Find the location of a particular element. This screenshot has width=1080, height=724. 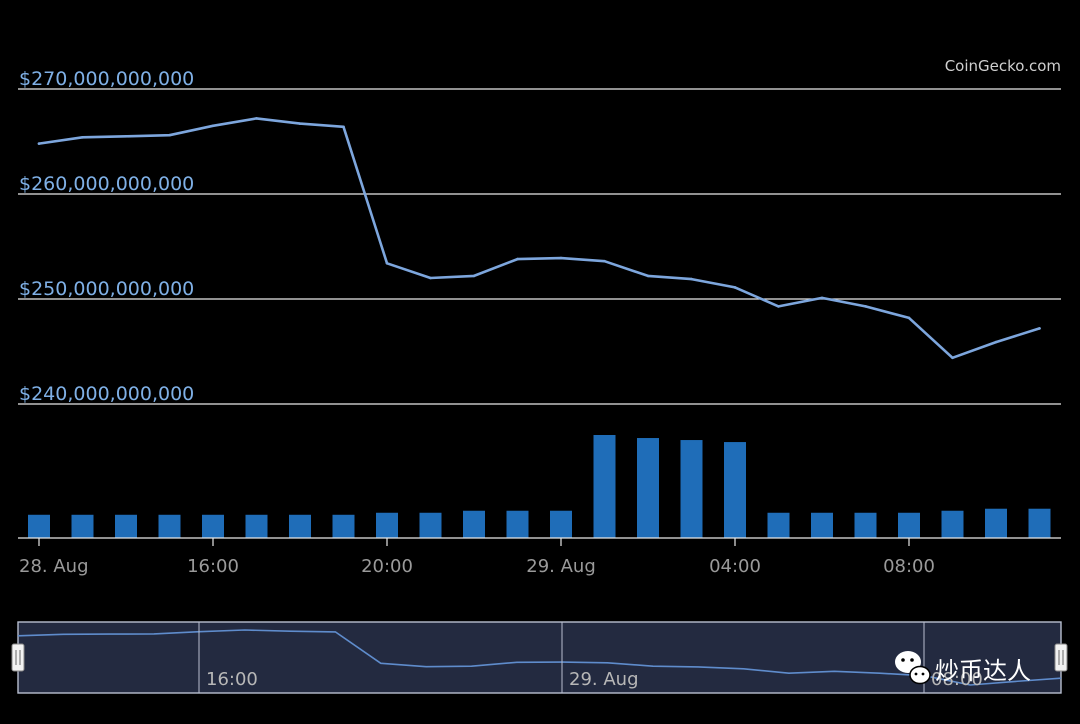

credit-link: CoinGecko.com is located at coordinates (1003, 66).